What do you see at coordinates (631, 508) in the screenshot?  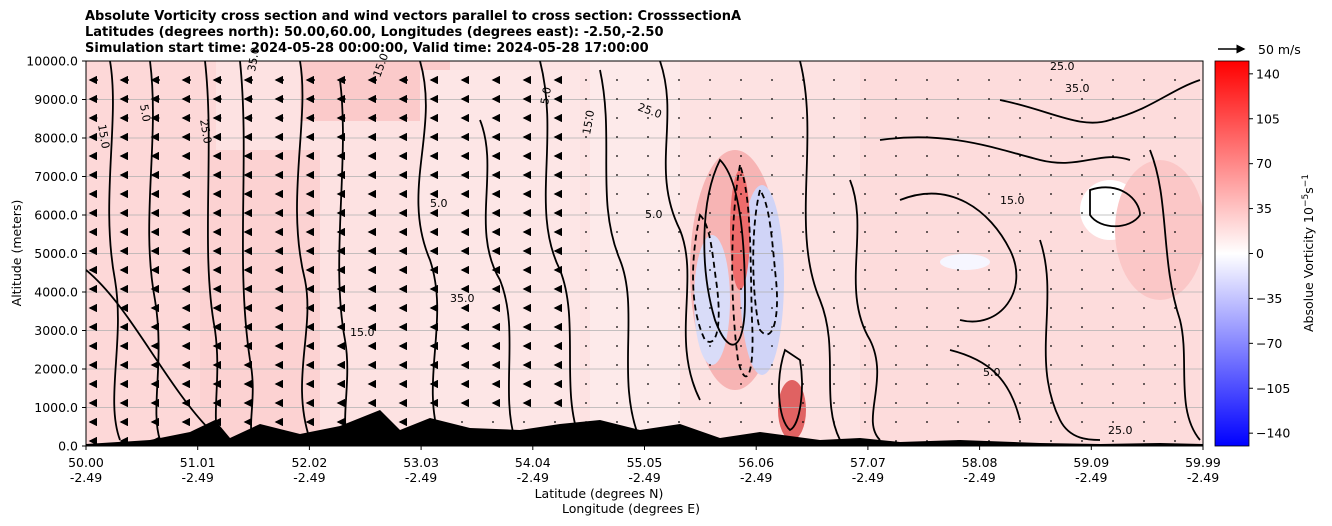 I see `x-axis-label-lon: Longitude (degrees E)` at bounding box center [631, 508].